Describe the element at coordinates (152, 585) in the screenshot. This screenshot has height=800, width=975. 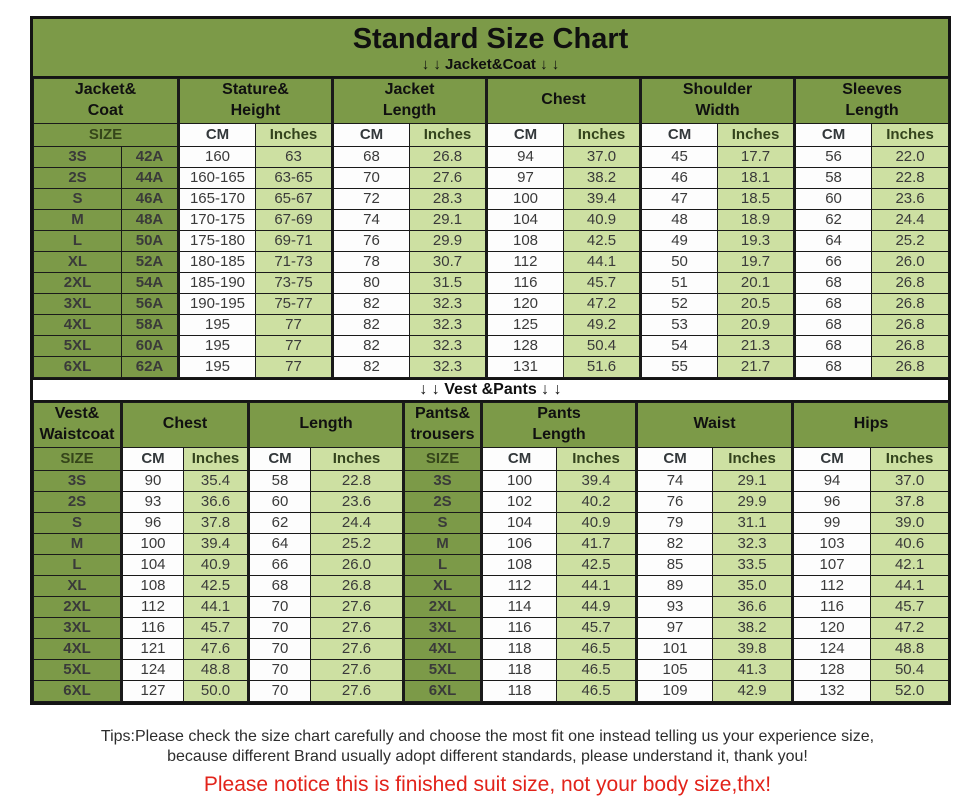
I see `cm-value-cell: 108` at that location.